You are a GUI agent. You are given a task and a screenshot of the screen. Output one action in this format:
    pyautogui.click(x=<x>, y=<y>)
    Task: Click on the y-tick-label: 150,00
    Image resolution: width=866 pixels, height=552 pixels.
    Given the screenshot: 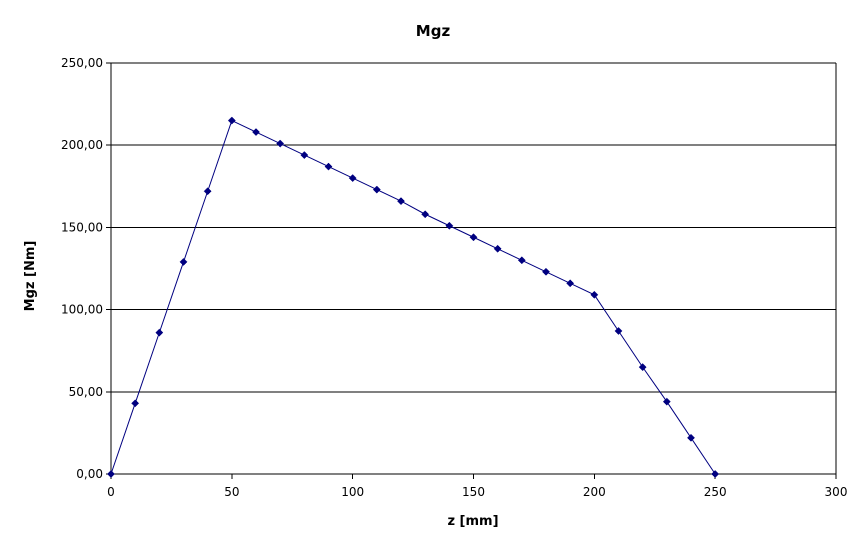 What is the action you would take?
    pyautogui.click(x=82, y=227)
    